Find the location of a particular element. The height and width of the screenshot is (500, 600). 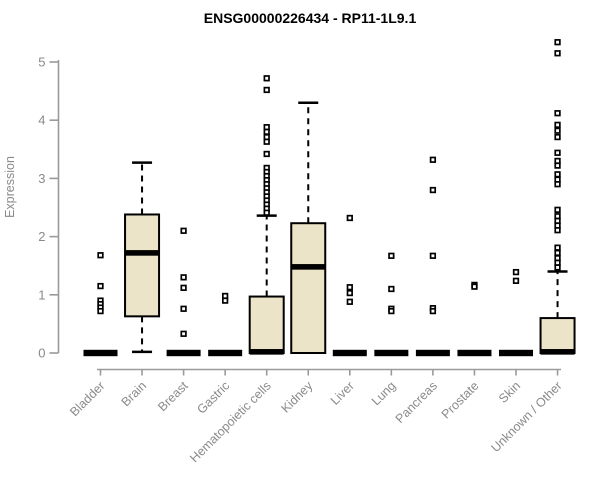

boxplot-lung is located at coordinates (391, 304).